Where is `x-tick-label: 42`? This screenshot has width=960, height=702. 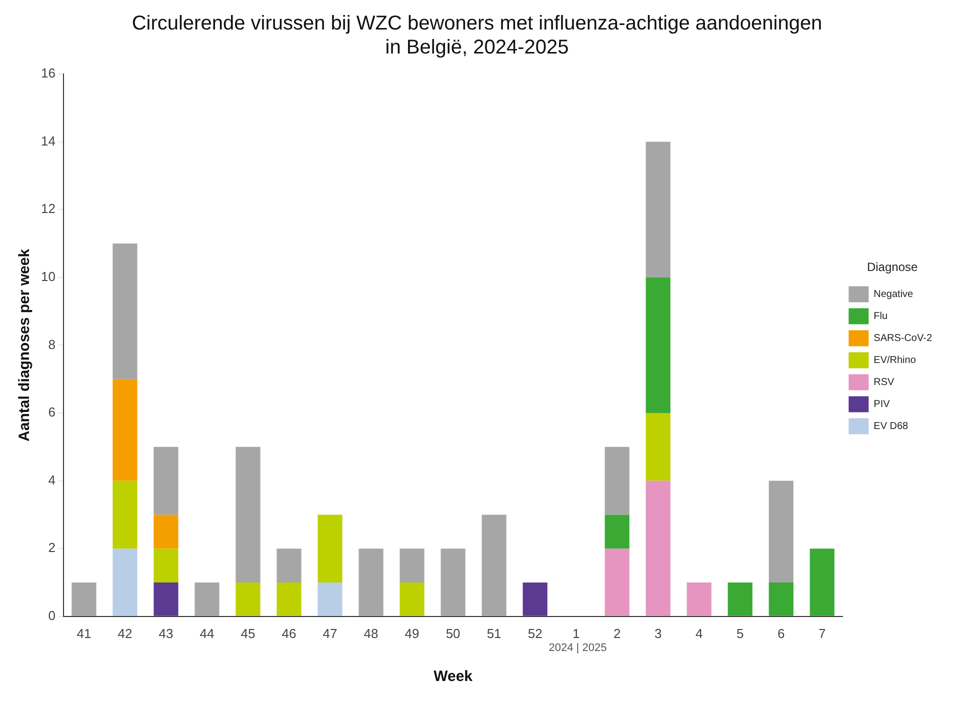 x-tick-label: 42 is located at coordinates (125, 633).